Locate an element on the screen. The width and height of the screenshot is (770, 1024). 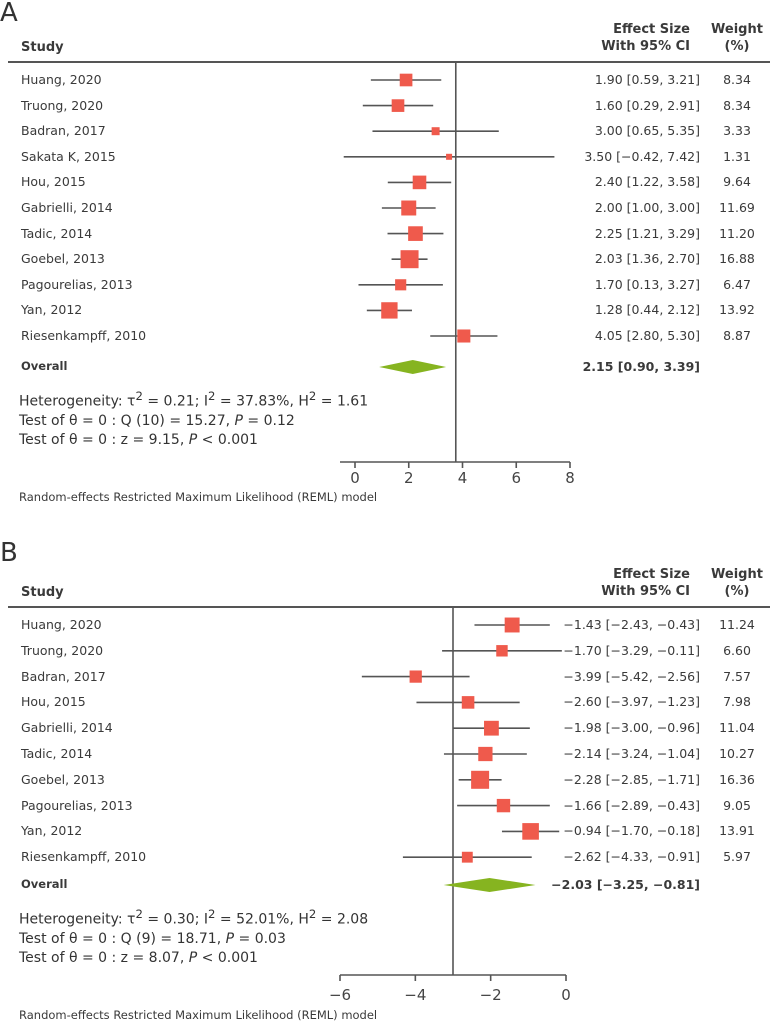
study-name: Hou, 2015 is located at coordinates (53, 182).